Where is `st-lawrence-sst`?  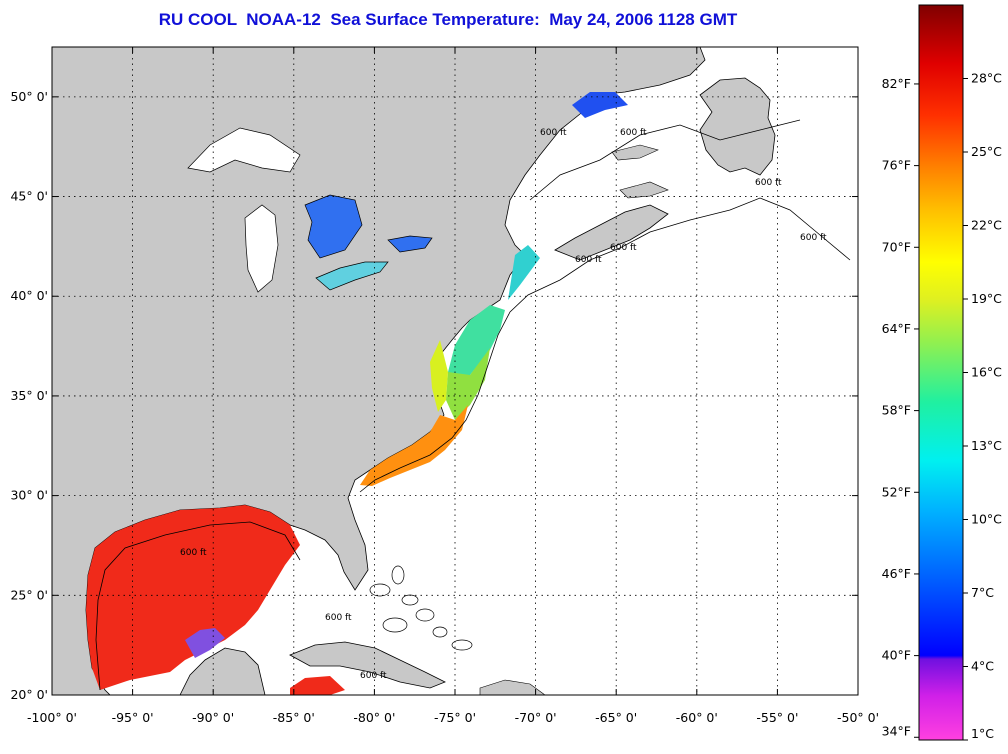 st-lawrence-sst is located at coordinates (600, 105).